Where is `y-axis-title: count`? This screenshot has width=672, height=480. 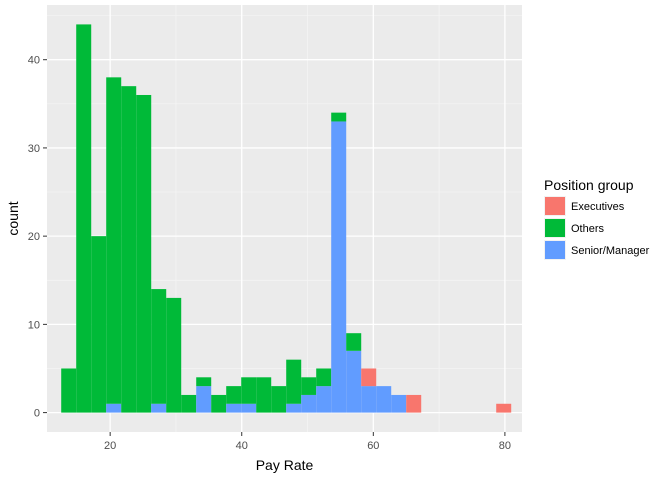
y-axis-title: count is located at coordinates (13, 218).